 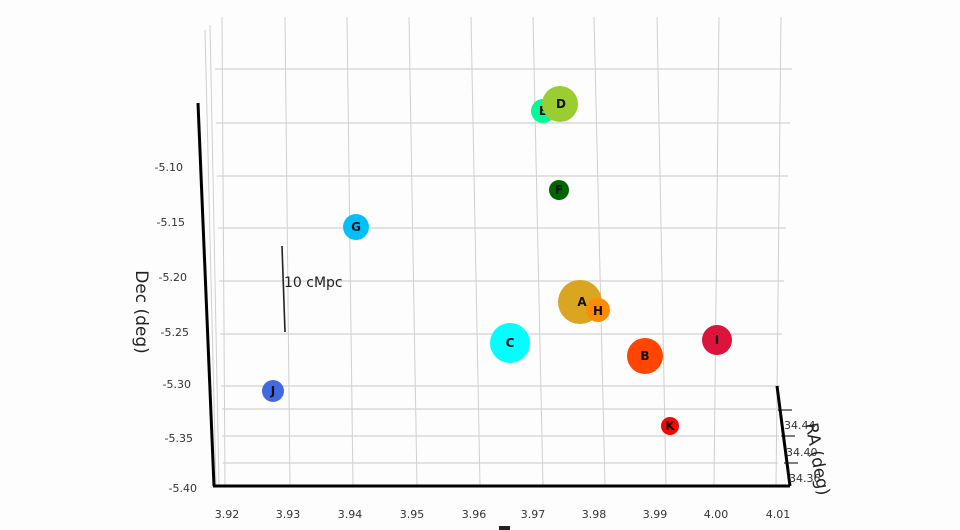 I want to click on y-axis-label: Dec (deg), so click(x=141, y=312).